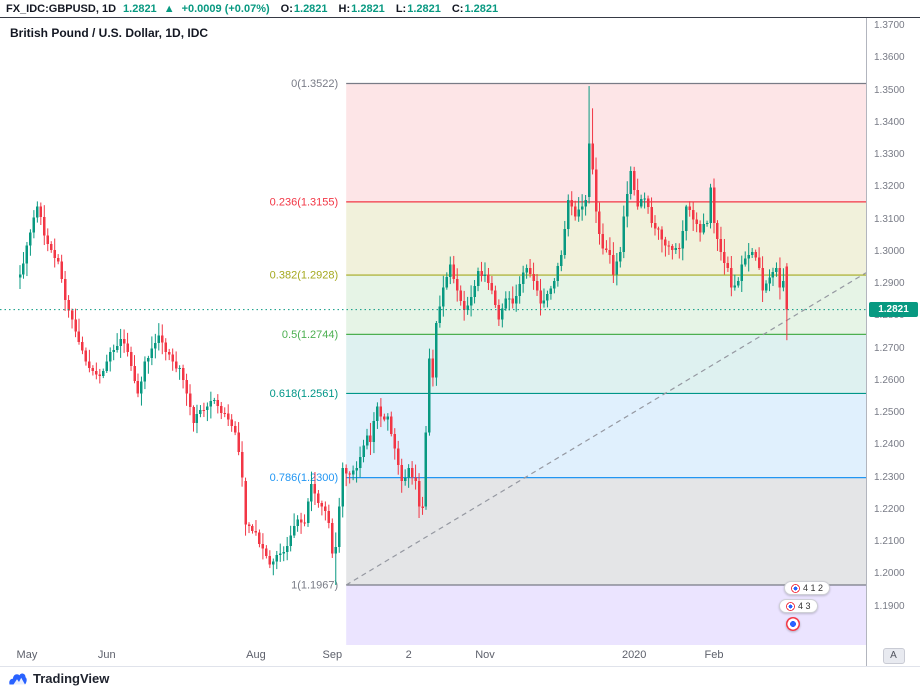  Describe the element at coordinates (889, 413) in the screenshot. I see `price-tick: 1.2500` at that location.